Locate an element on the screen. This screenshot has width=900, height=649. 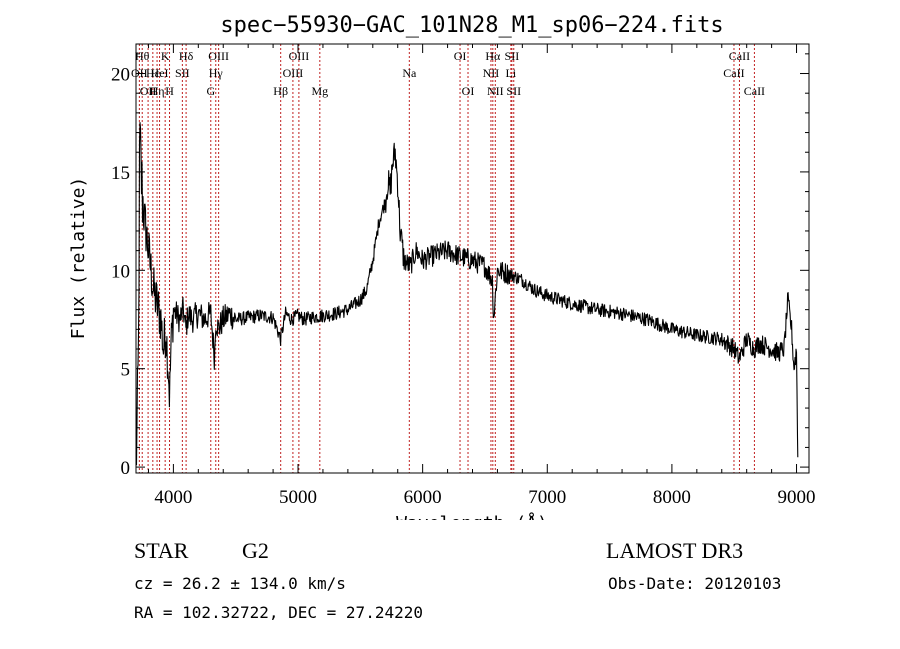
line-label-24: SII is located at coordinates (512, 56).